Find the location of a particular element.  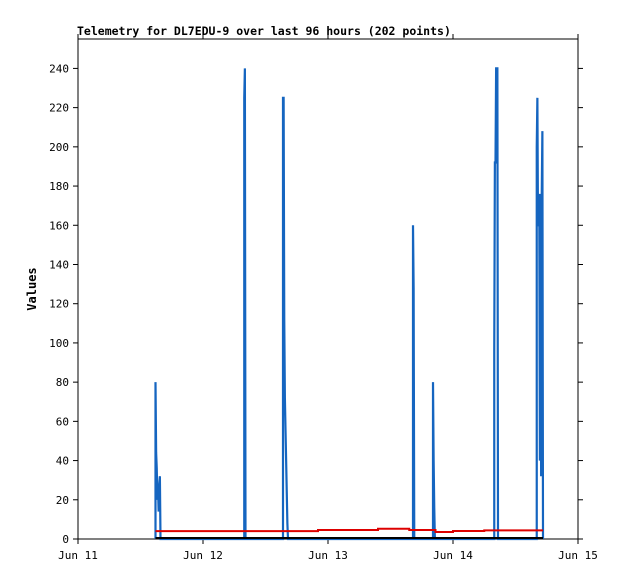

x-tick-label: Jun 14 is located at coordinates (453, 555).